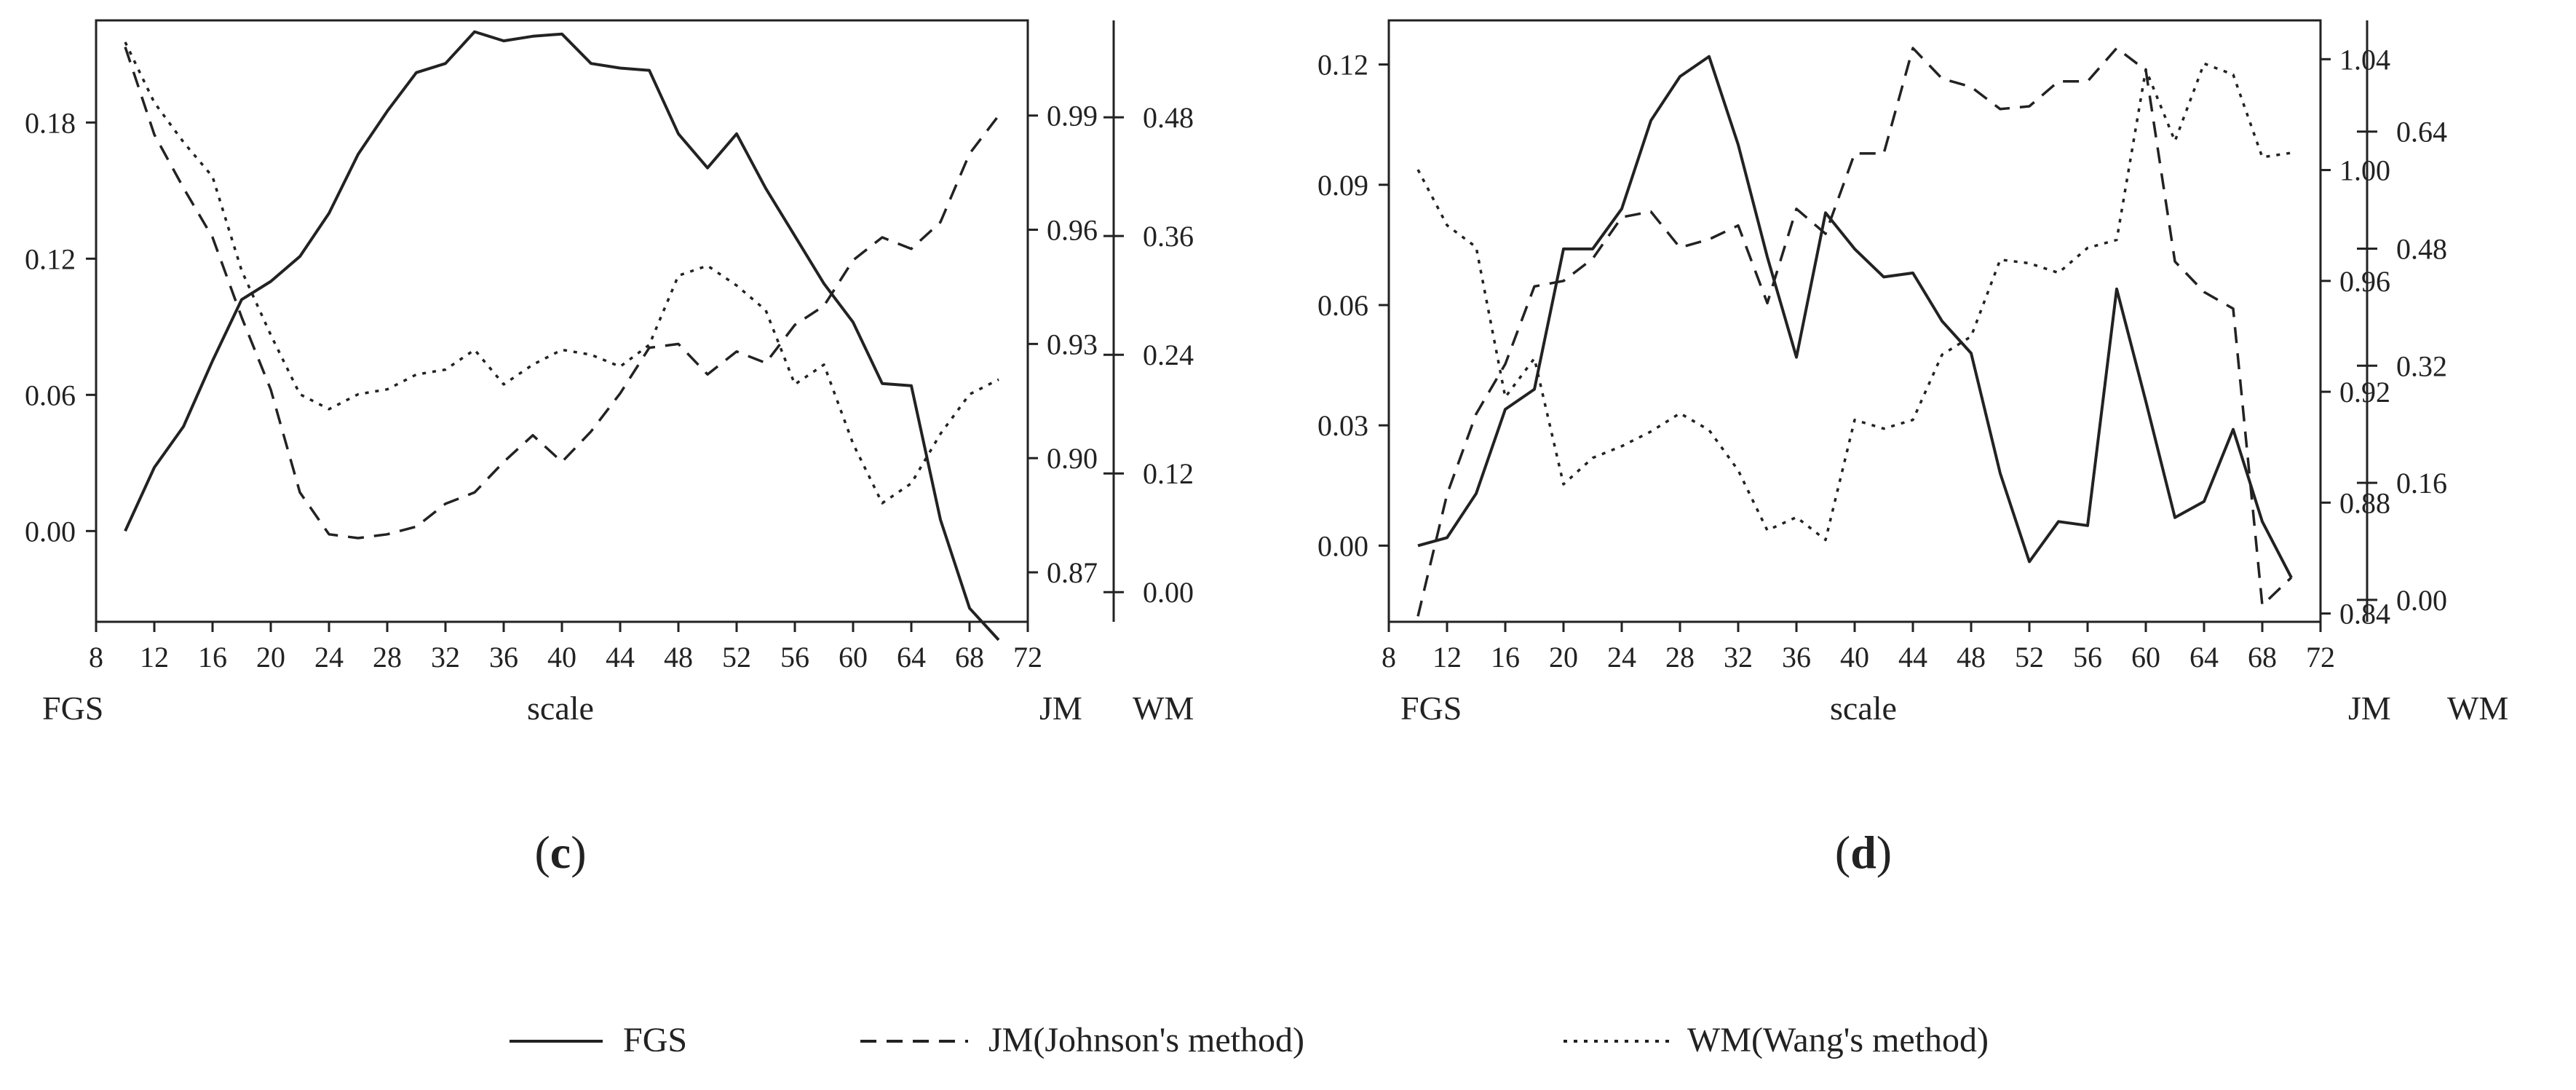 The image size is (2576, 1090). Describe the element at coordinates (1168, 473) in the screenshot. I see `wm-tick-label: 0.12` at that location.